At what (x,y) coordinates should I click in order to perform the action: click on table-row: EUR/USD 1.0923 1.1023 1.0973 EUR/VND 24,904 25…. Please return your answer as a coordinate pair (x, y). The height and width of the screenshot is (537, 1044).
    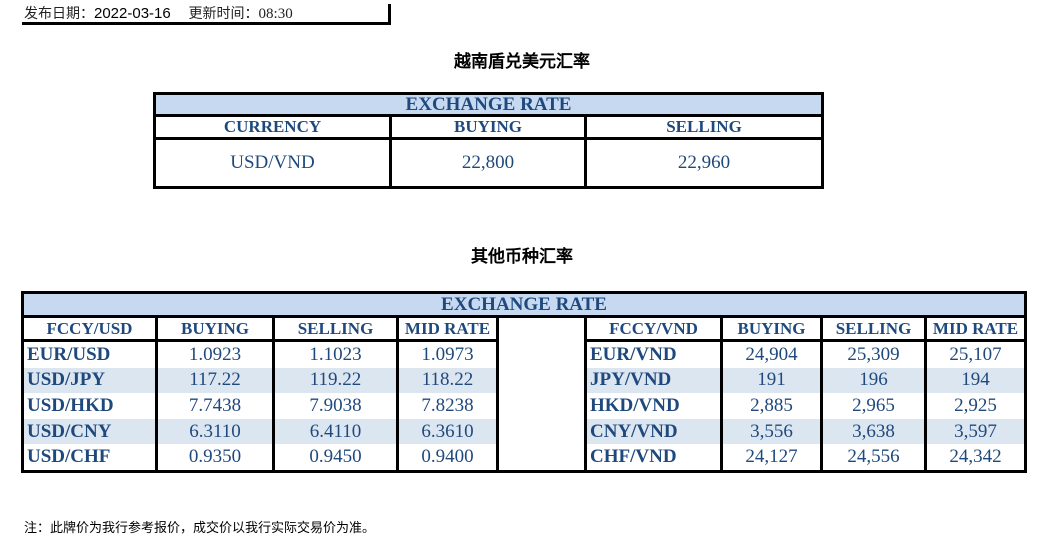
    Looking at the image, I should click on (524, 354).